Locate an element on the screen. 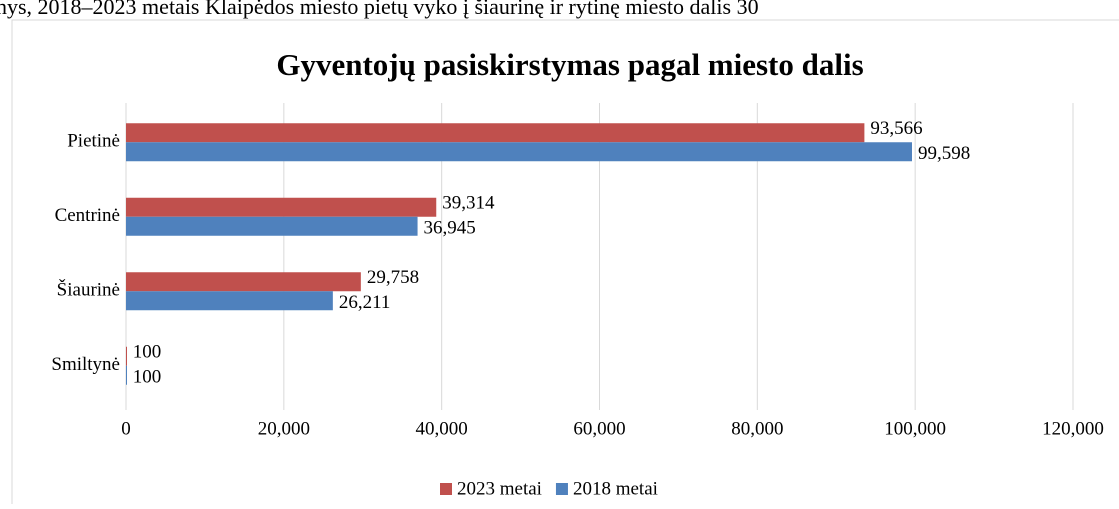  data-label: 99,598 is located at coordinates (944, 153).